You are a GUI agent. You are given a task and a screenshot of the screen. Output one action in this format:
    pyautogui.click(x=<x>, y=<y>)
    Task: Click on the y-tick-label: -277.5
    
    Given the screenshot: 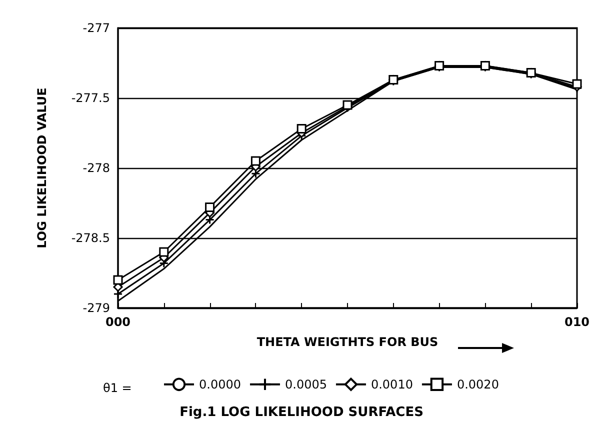 What is the action you would take?
    pyautogui.click(x=90, y=98)
    